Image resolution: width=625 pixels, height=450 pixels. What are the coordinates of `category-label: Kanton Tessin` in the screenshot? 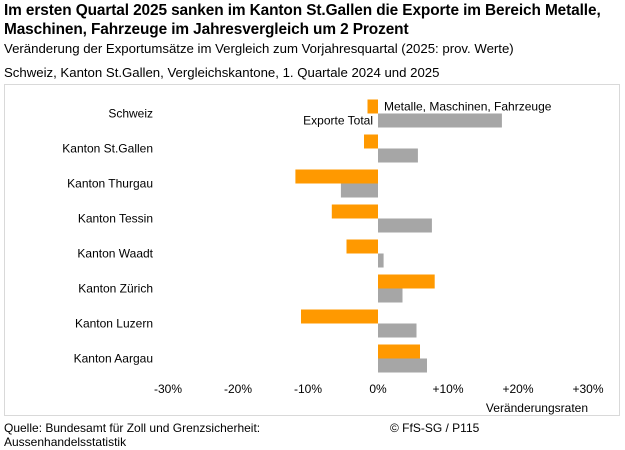 It's located at (115, 219).